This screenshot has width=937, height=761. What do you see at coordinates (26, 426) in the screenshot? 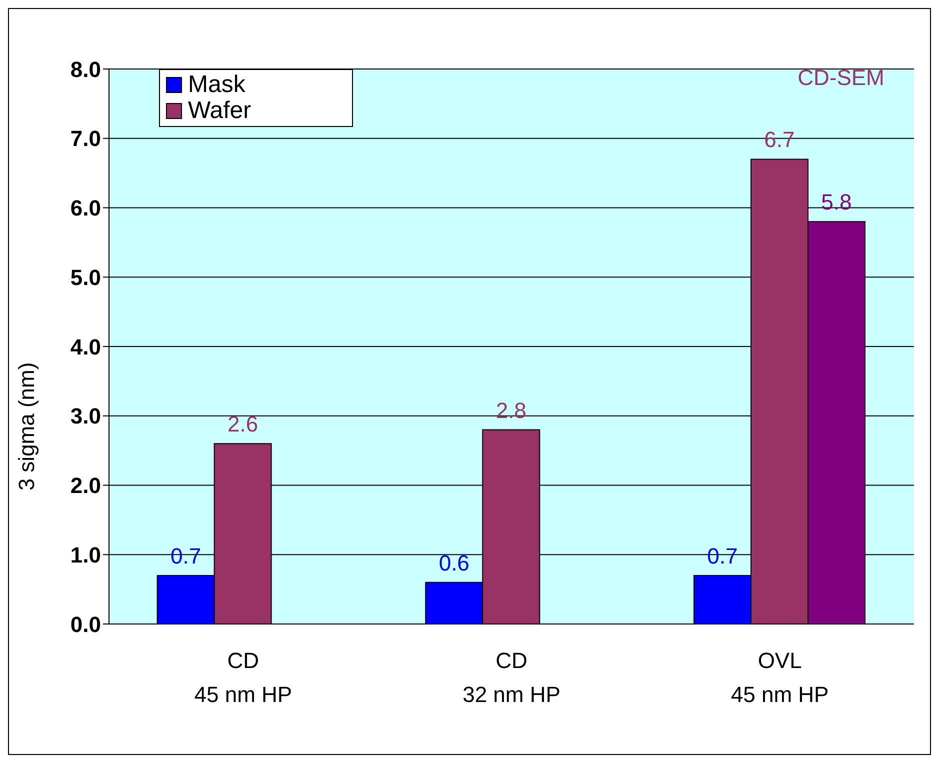
I see `y-axis-title: 3 sigma (nm)` at bounding box center [26, 426].